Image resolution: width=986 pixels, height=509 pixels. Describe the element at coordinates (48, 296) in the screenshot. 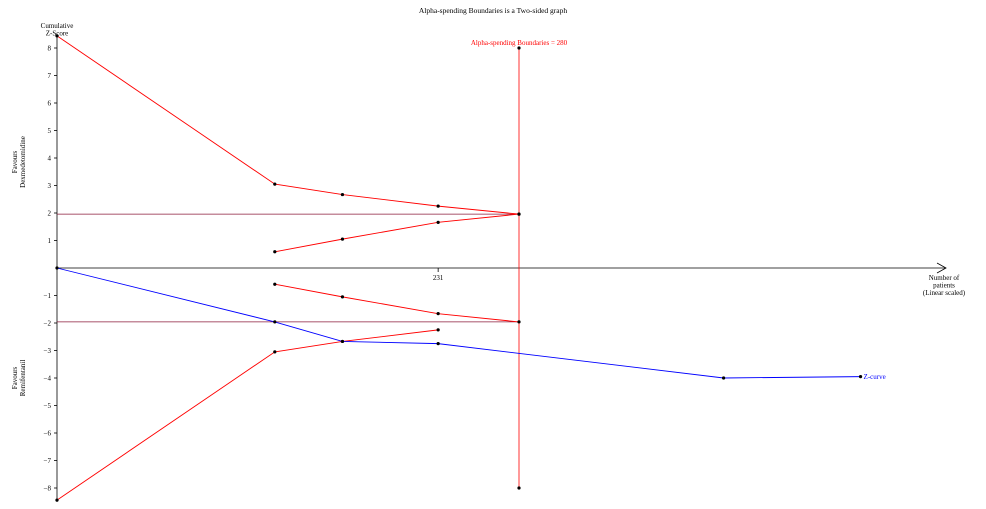

I see `y-tick-label: −1` at that location.